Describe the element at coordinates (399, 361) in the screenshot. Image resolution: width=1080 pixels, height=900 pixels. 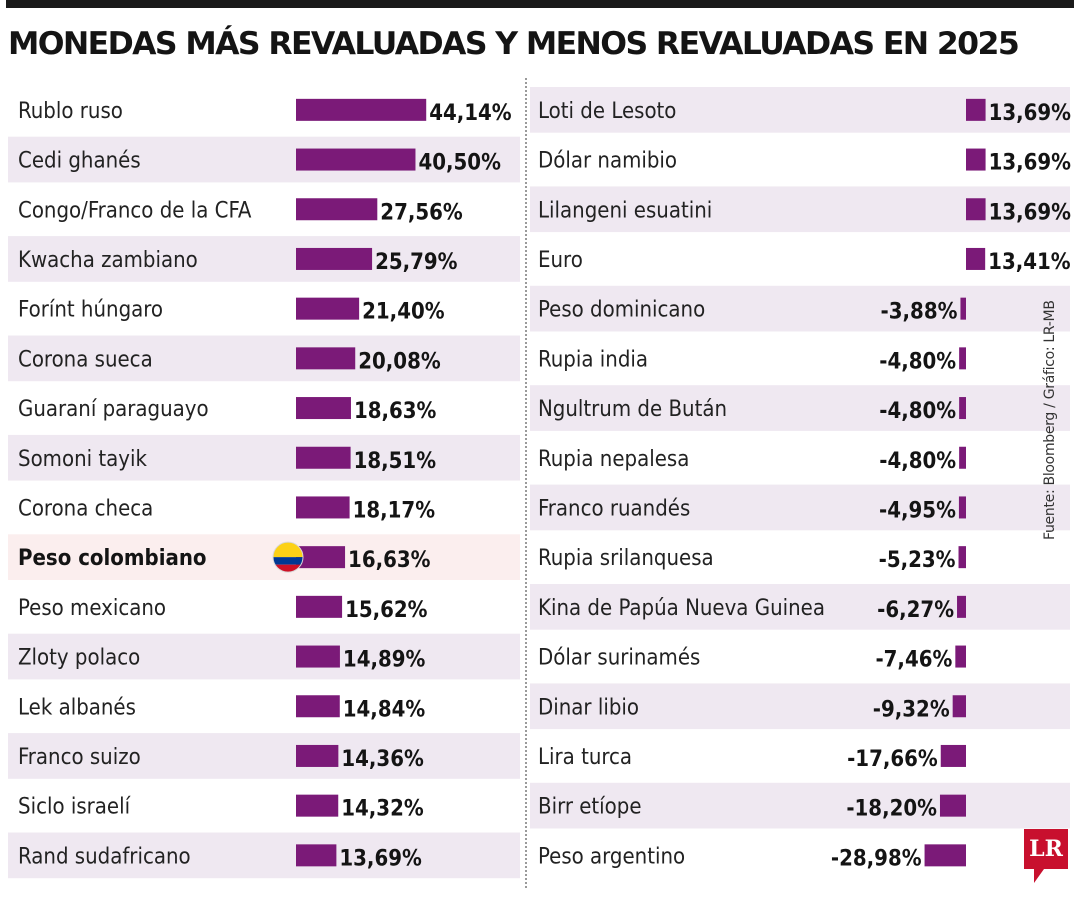
I see `value-label: 20,08%` at that location.